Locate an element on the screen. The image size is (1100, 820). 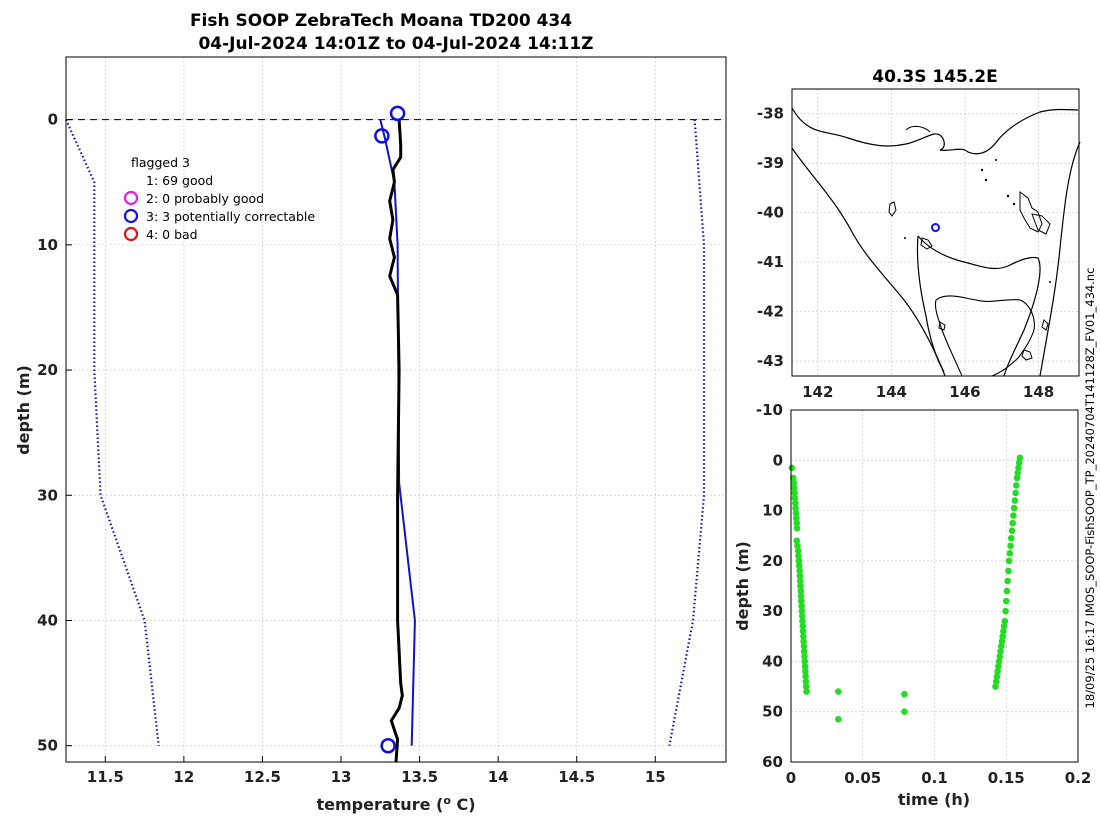
map-lat-tick-label: -41 is located at coordinates (770, 262).